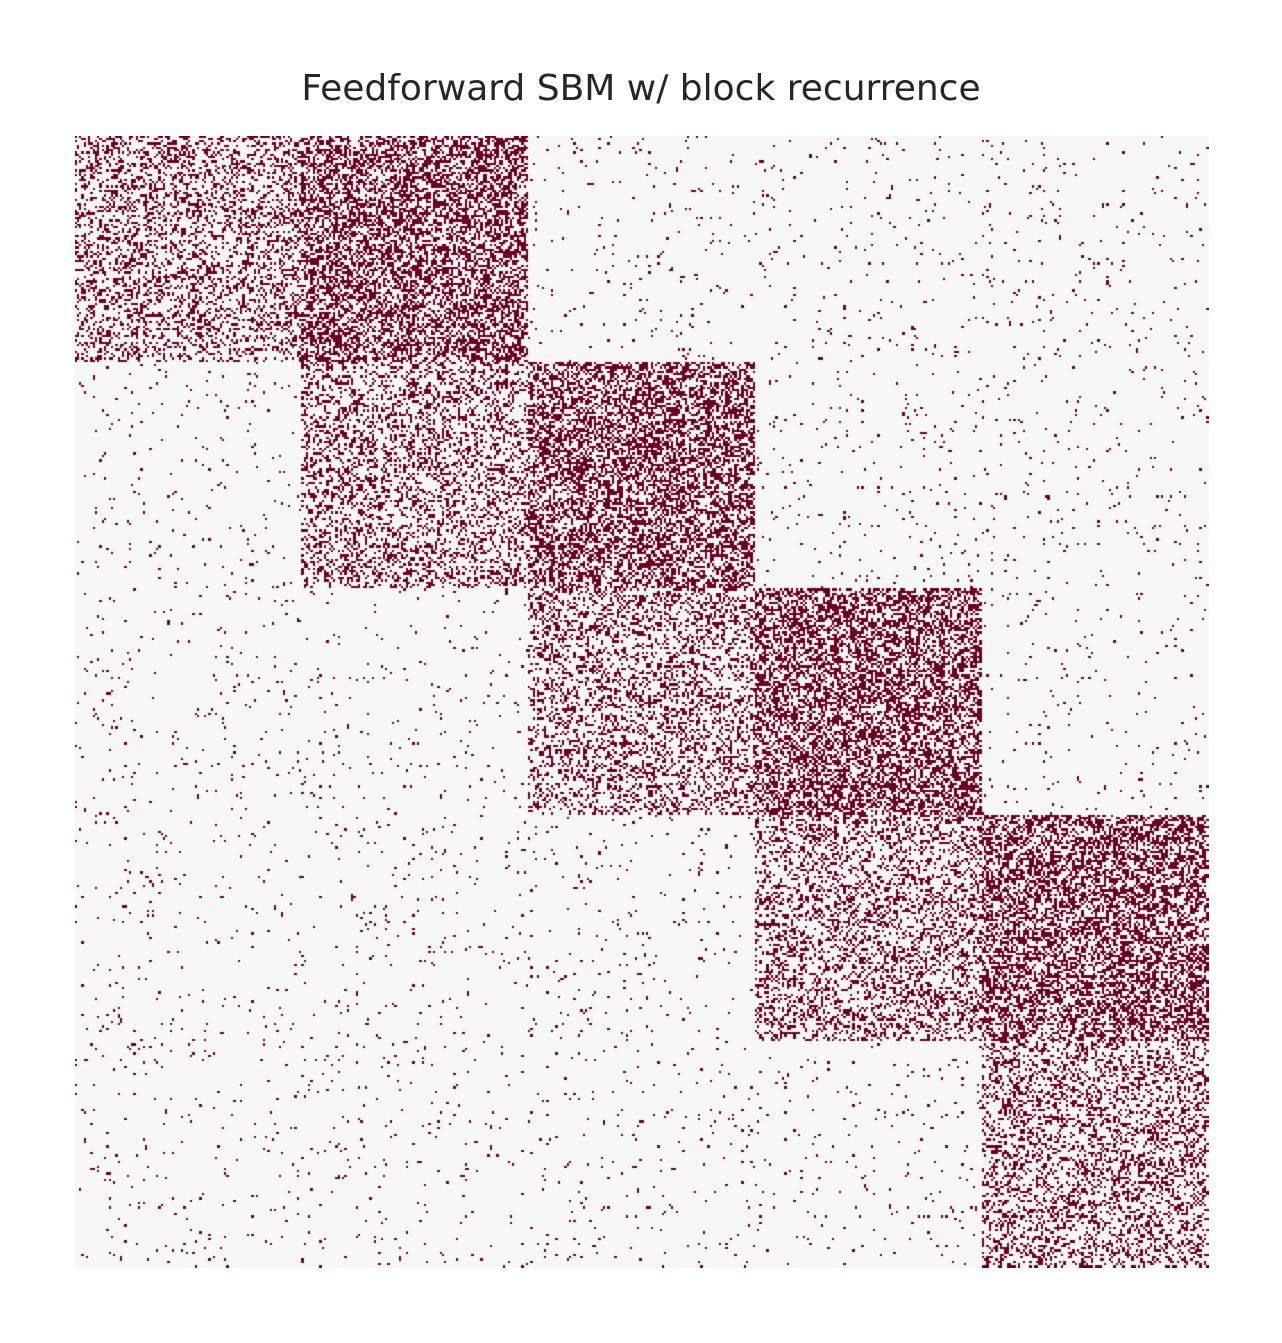 The height and width of the screenshot is (1343, 1282). What do you see at coordinates (641, 88) in the screenshot?
I see `chart-title: Feedforward SBM w/ block recurrence` at bounding box center [641, 88].